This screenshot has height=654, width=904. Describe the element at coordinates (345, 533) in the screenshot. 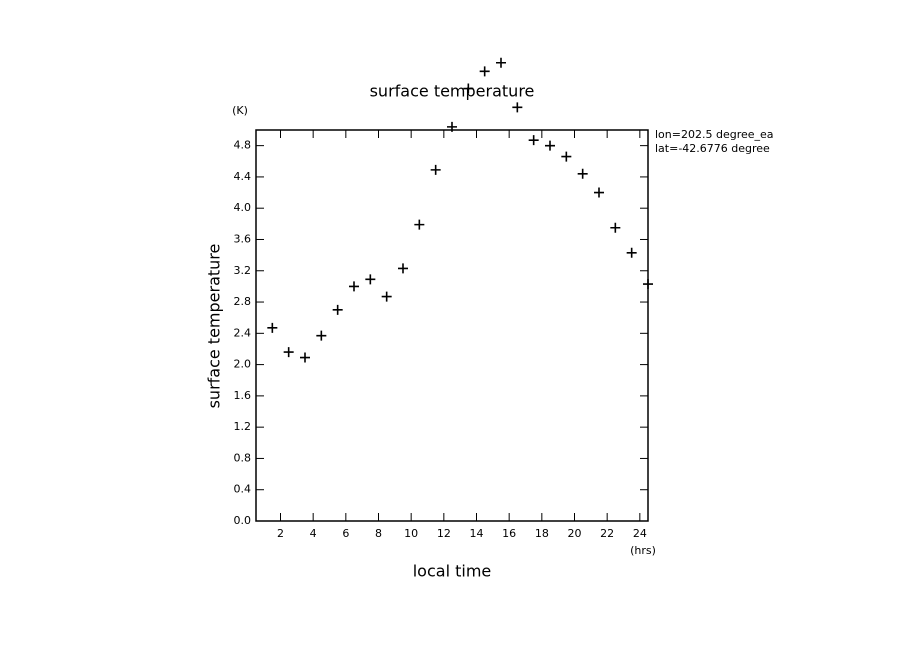

I see `x-tick-label: 6` at that location.